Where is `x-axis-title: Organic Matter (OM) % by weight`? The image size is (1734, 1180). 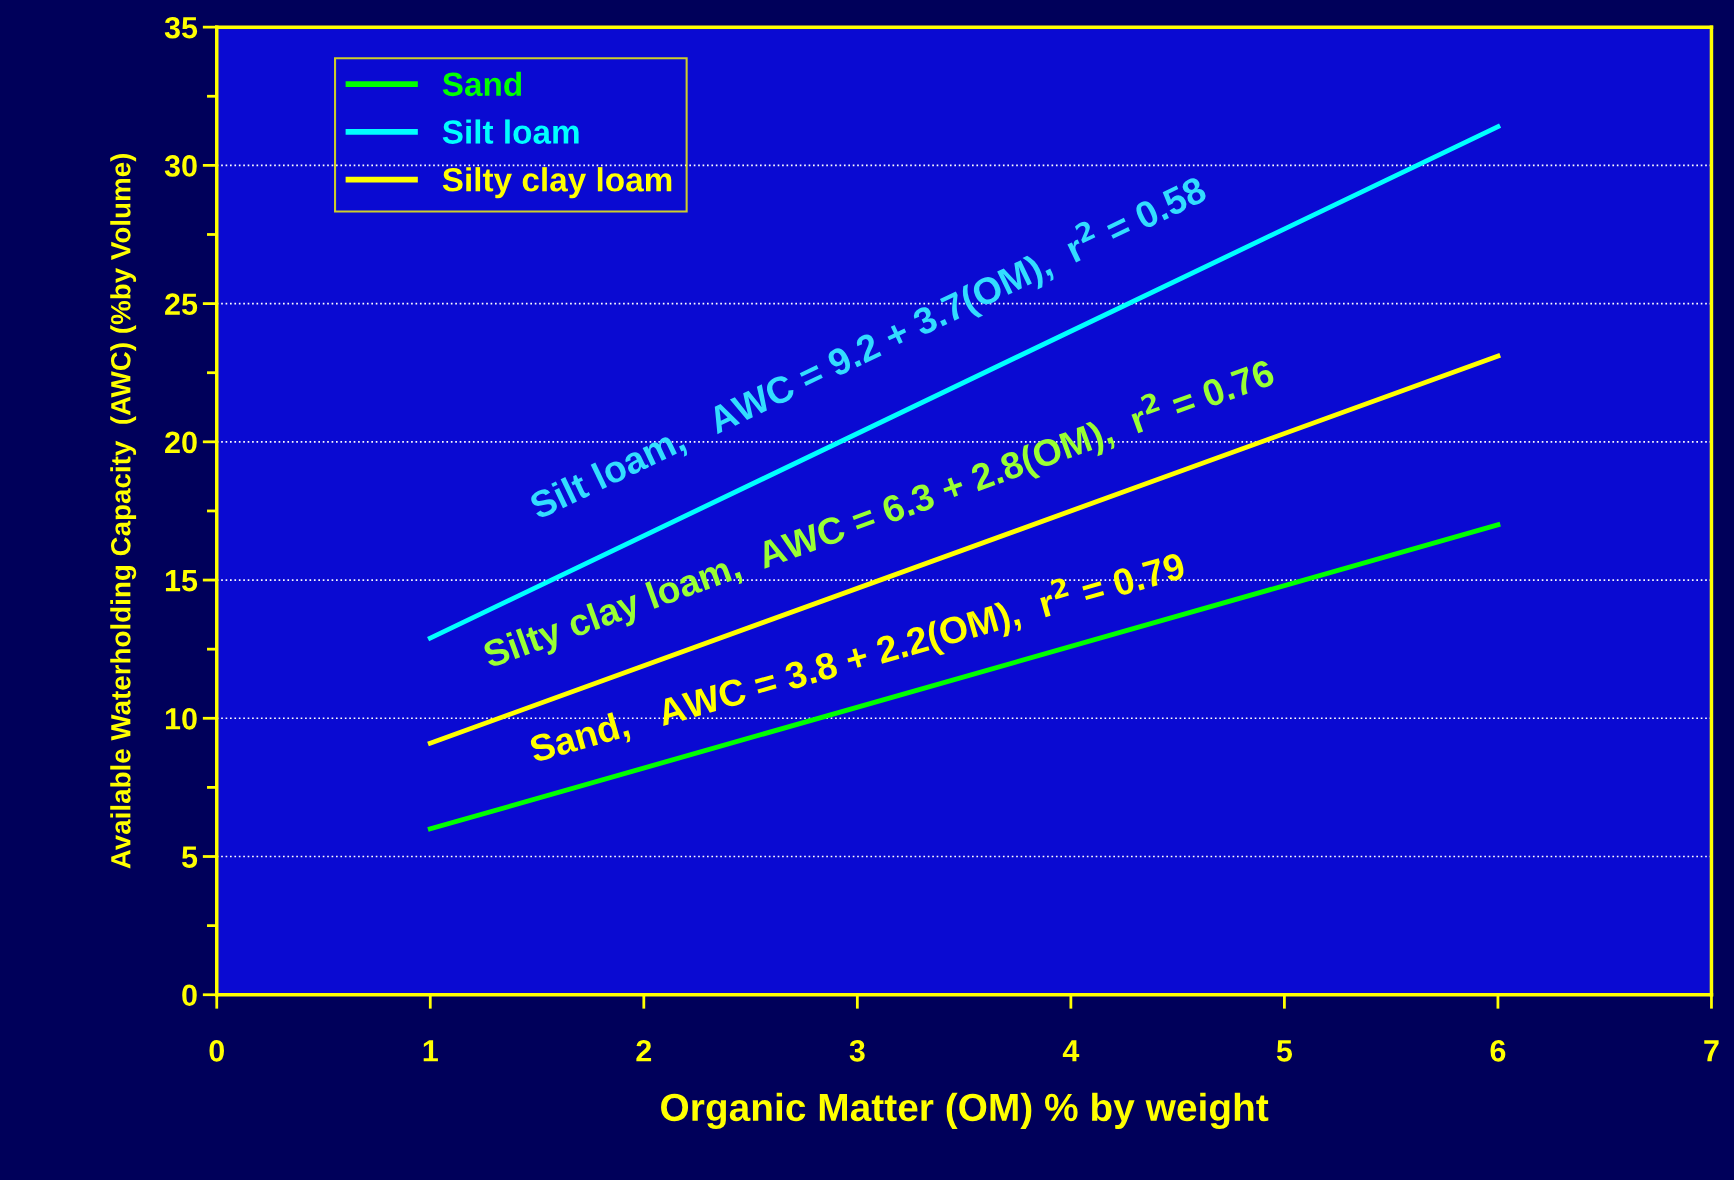 x-axis-title: Organic Matter (OM) % by weight is located at coordinates (965, 1111).